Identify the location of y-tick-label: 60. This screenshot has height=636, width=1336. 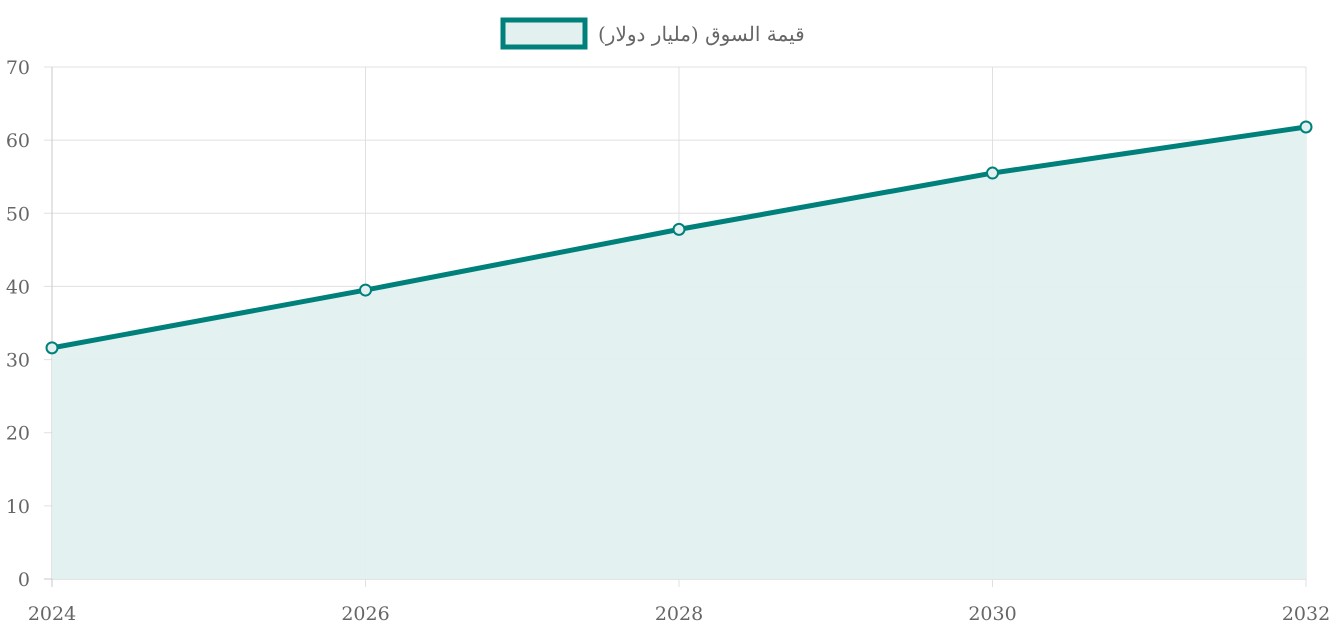
(18, 141).